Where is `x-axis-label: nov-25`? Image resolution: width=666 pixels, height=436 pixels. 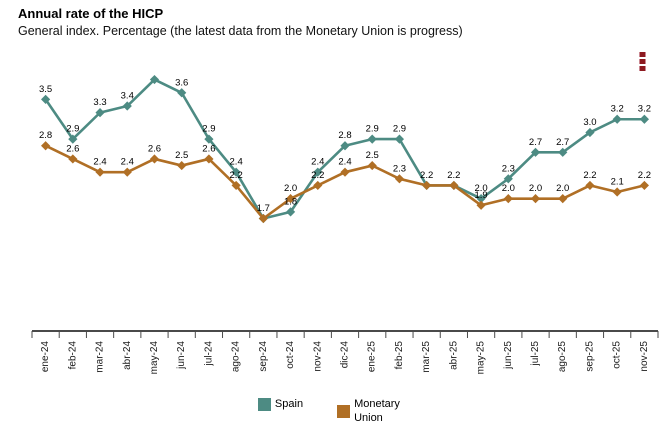
x-axis-label: nov-25 is located at coordinates (644, 356).